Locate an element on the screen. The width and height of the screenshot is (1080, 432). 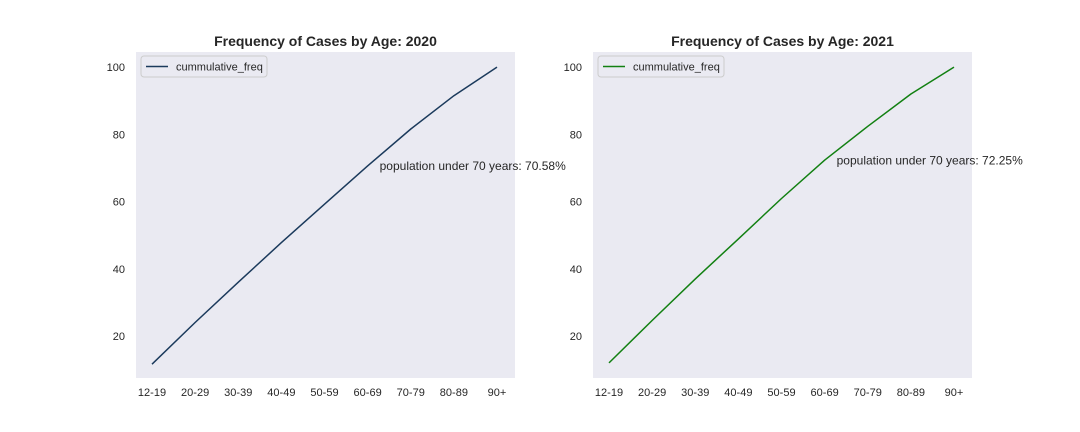
chart-title: Frequency of Cases by Age: 2021 is located at coordinates (782, 41).